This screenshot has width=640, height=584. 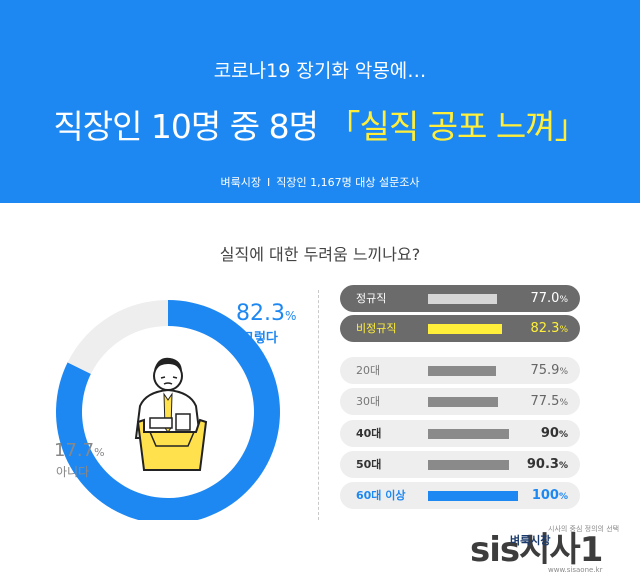 I want to click on bar-category-label: 비정규직, so click(x=376, y=328).